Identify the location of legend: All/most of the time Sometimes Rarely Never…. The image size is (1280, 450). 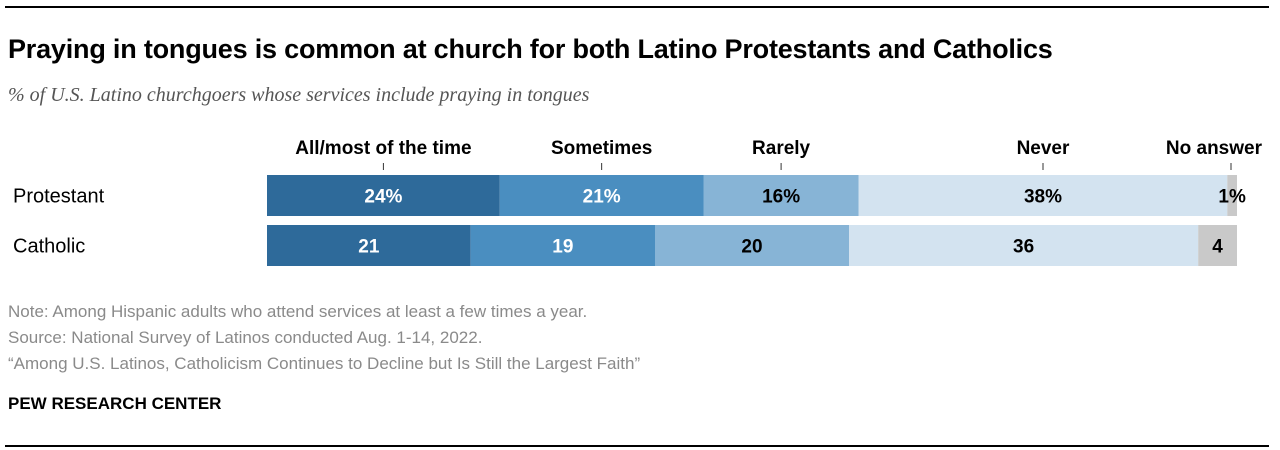
(779, 154).